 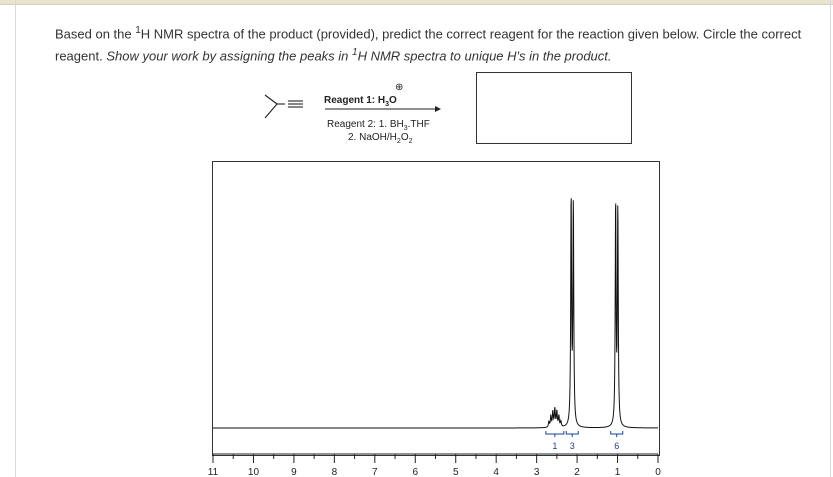 I want to click on left-margin-rule, so click(x=15, y=238).